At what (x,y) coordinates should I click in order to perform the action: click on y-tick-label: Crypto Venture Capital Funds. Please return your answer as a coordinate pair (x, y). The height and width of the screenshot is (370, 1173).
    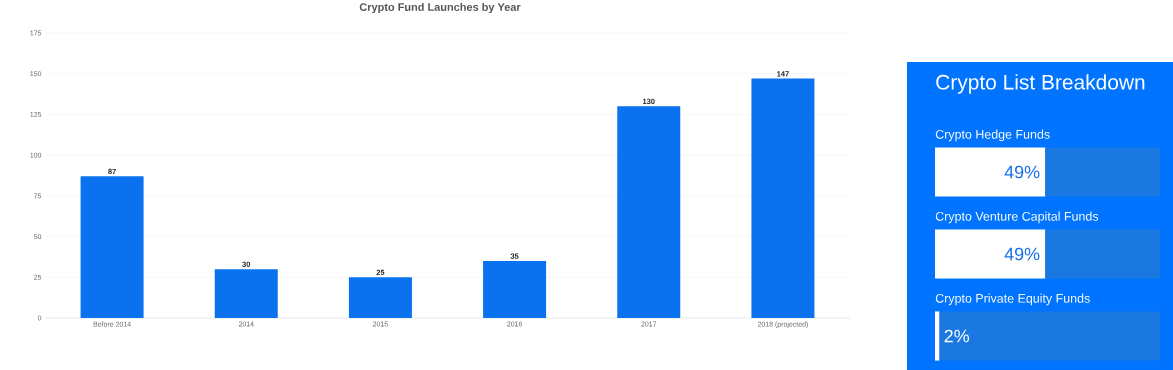
    Looking at the image, I should click on (1017, 217).